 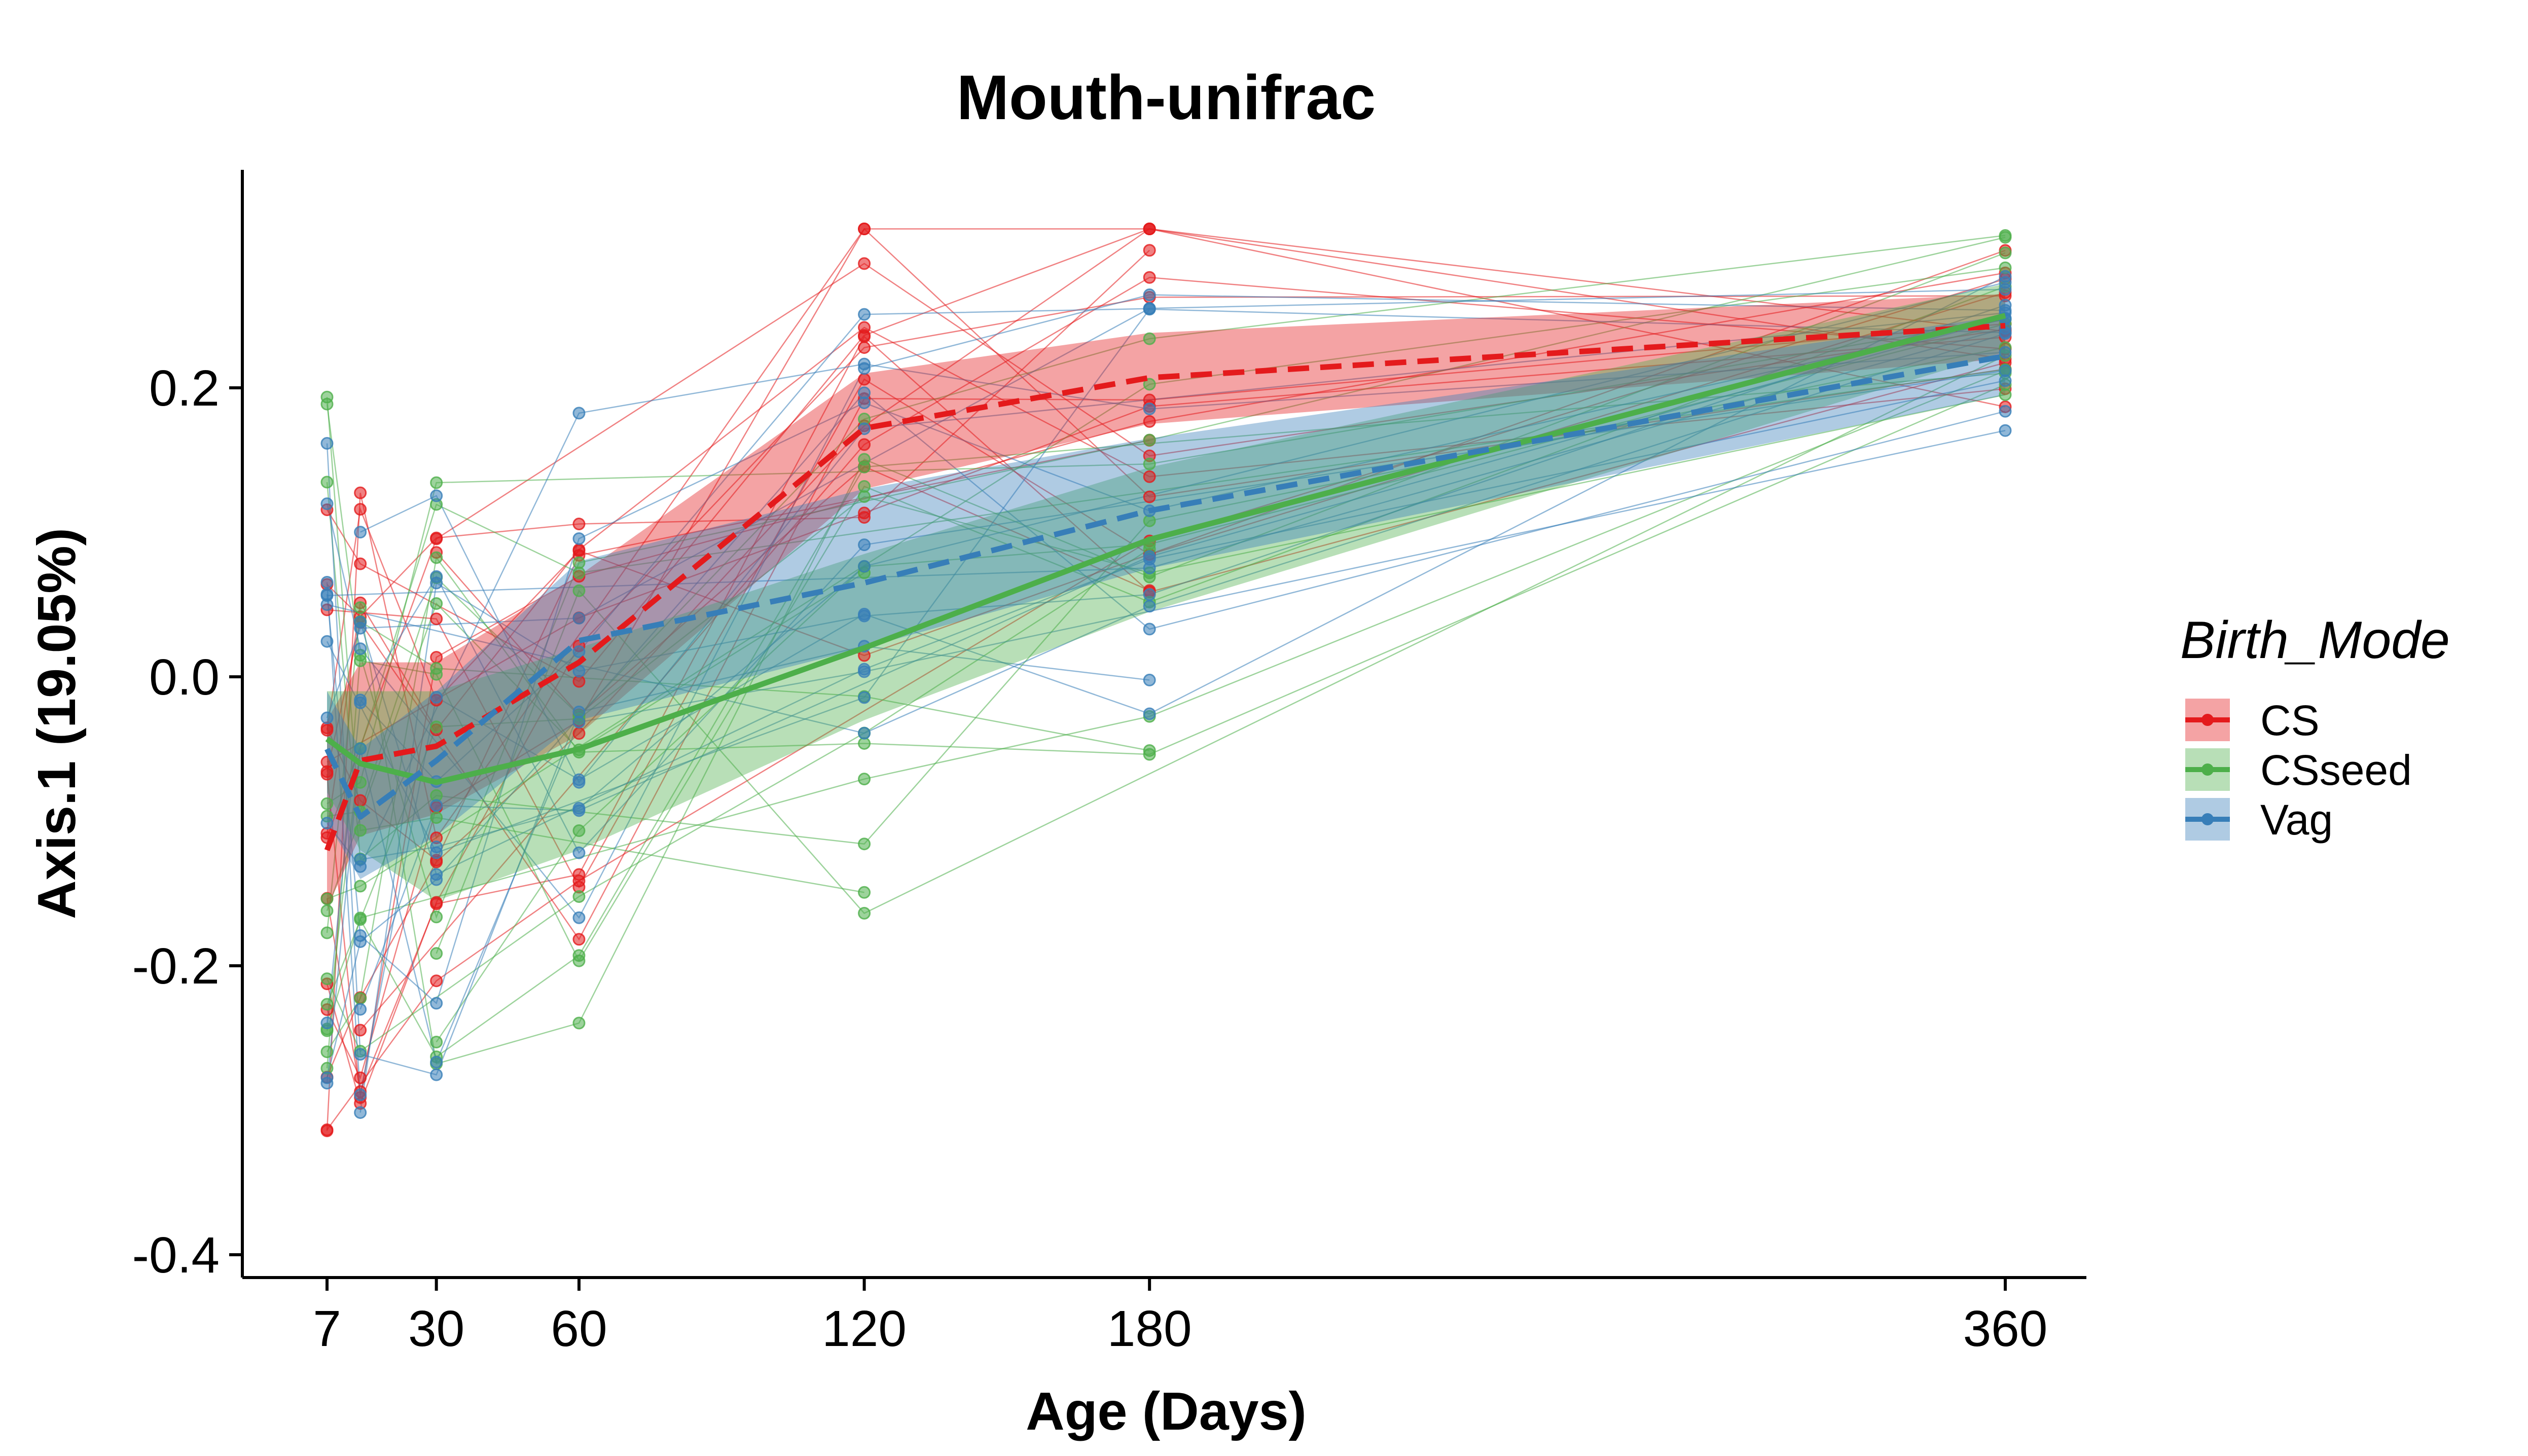 What do you see at coordinates (1167, 1411) in the screenshot?
I see `x-axis-title: Age (Days)` at bounding box center [1167, 1411].